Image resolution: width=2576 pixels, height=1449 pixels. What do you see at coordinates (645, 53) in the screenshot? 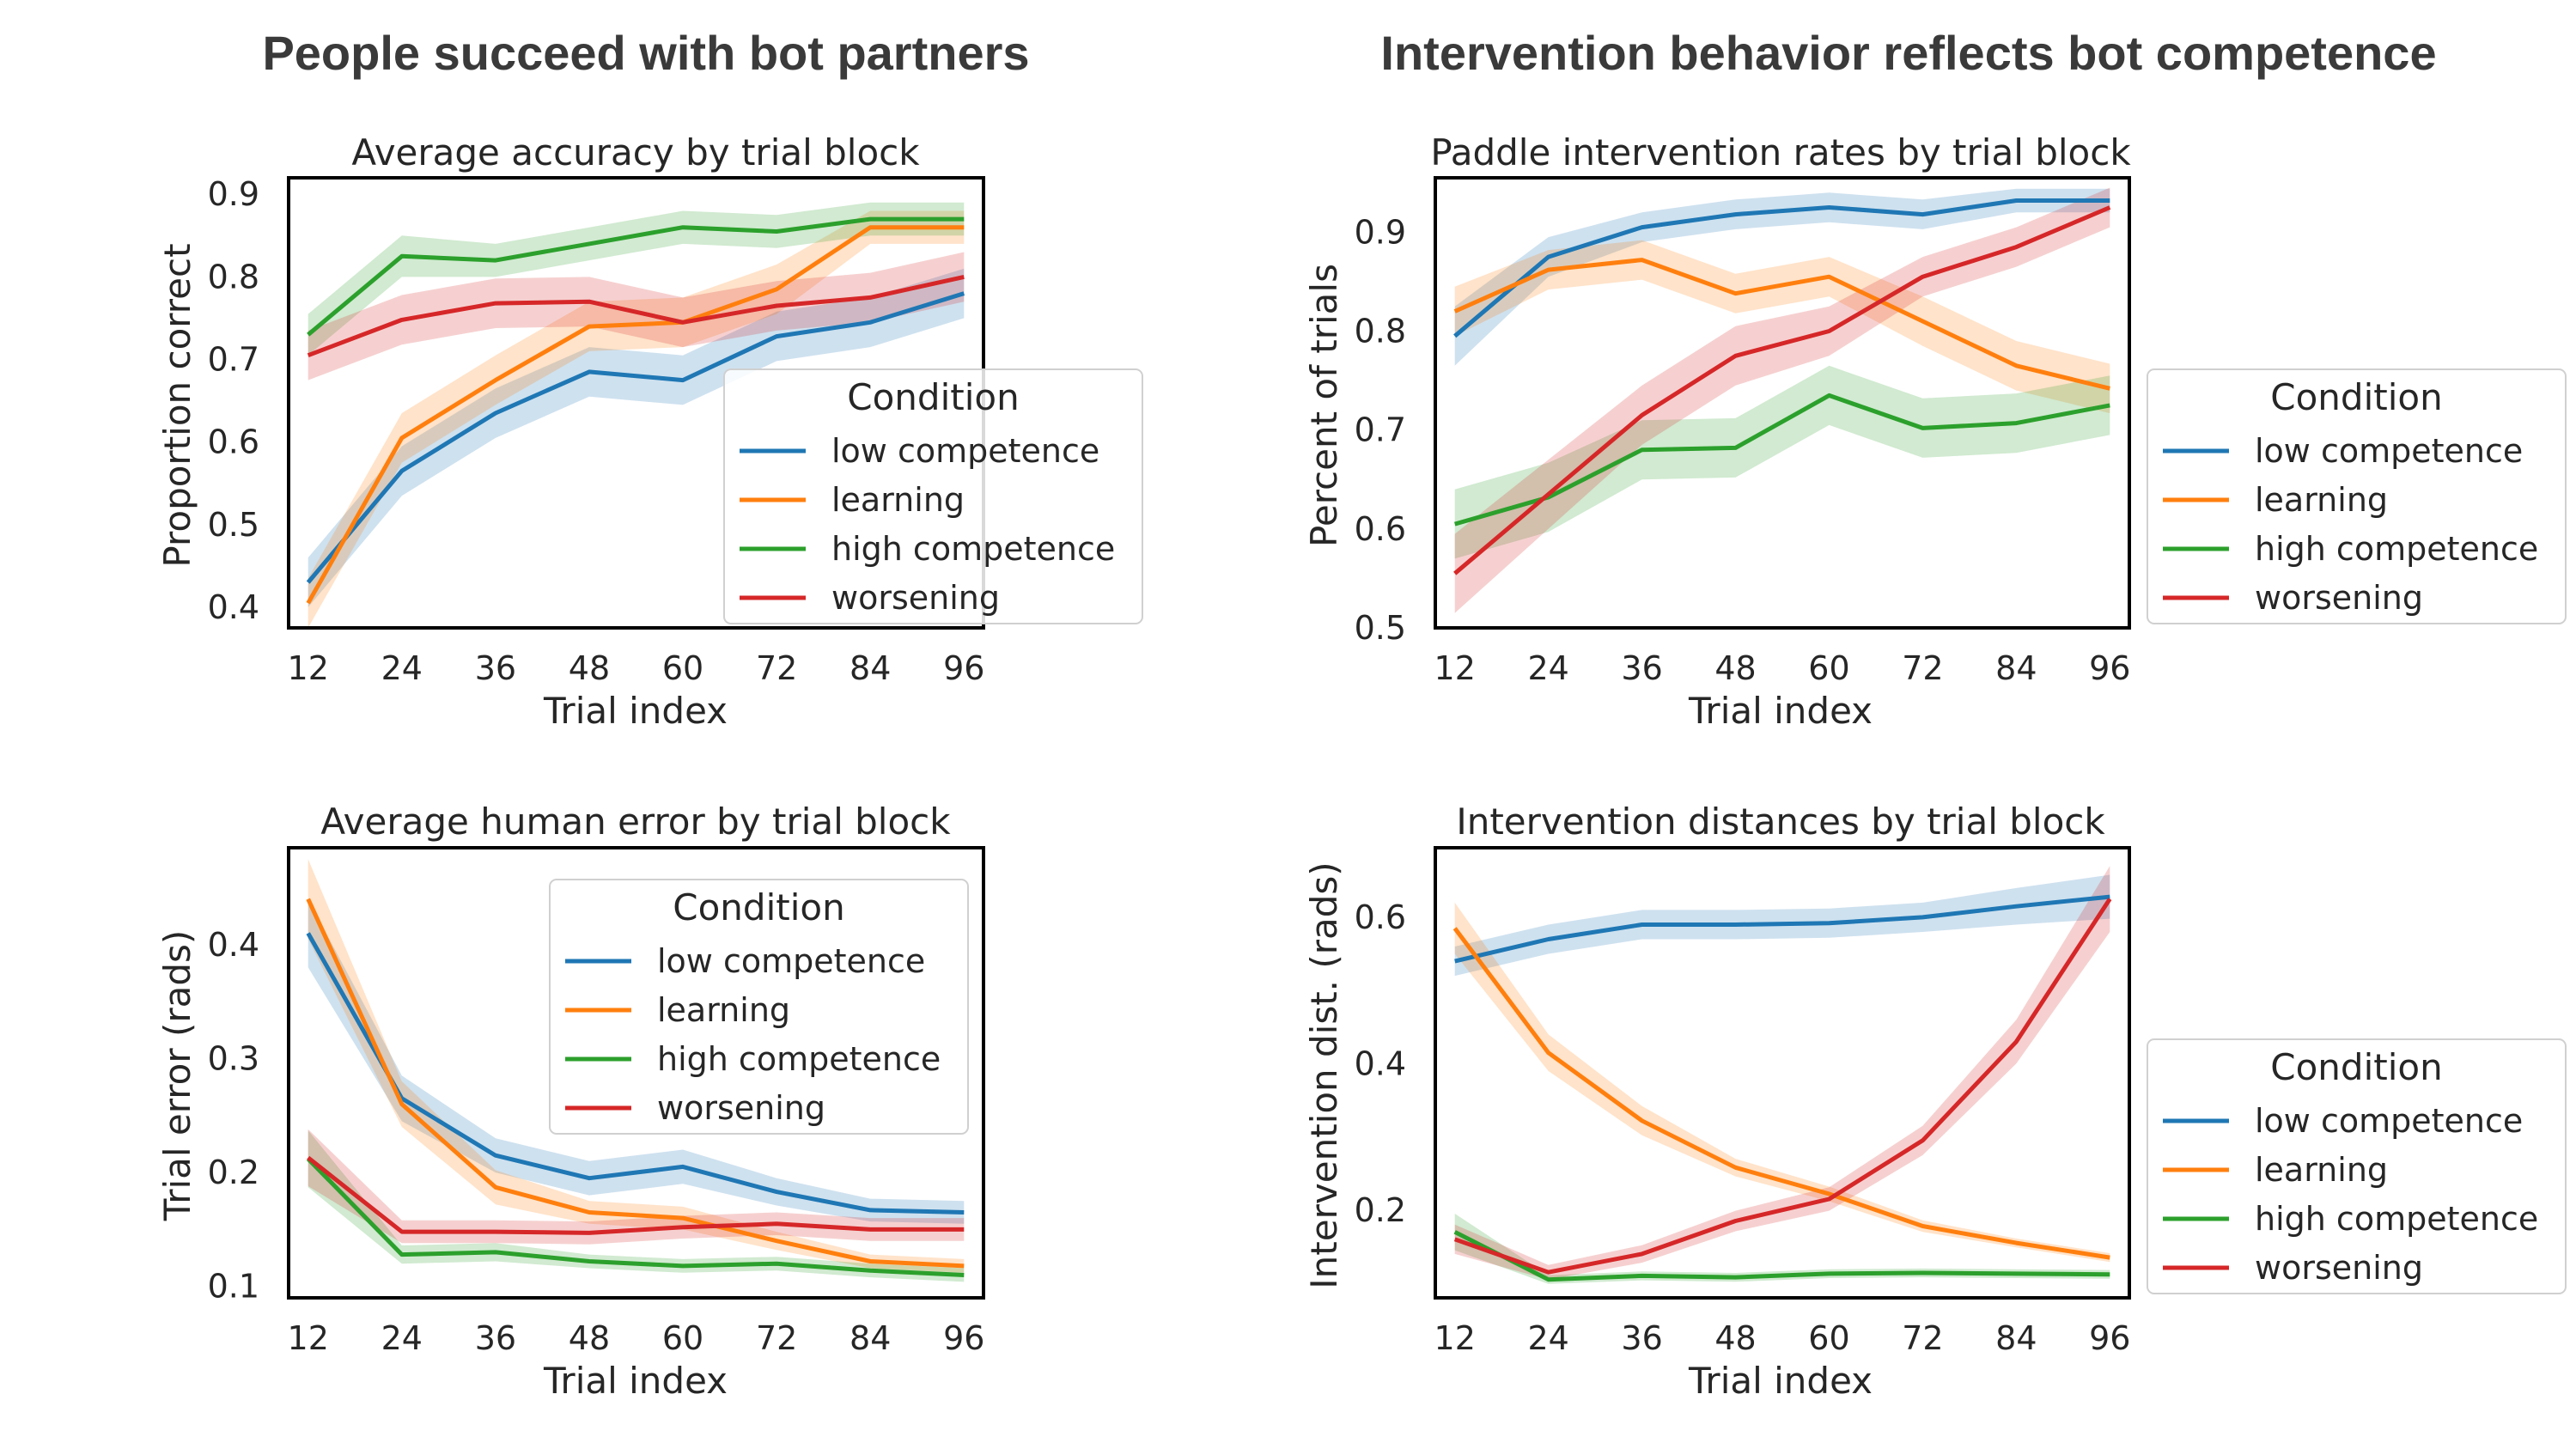
I see `left-heading: People succeed with bot partners` at bounding box center [645, 53].